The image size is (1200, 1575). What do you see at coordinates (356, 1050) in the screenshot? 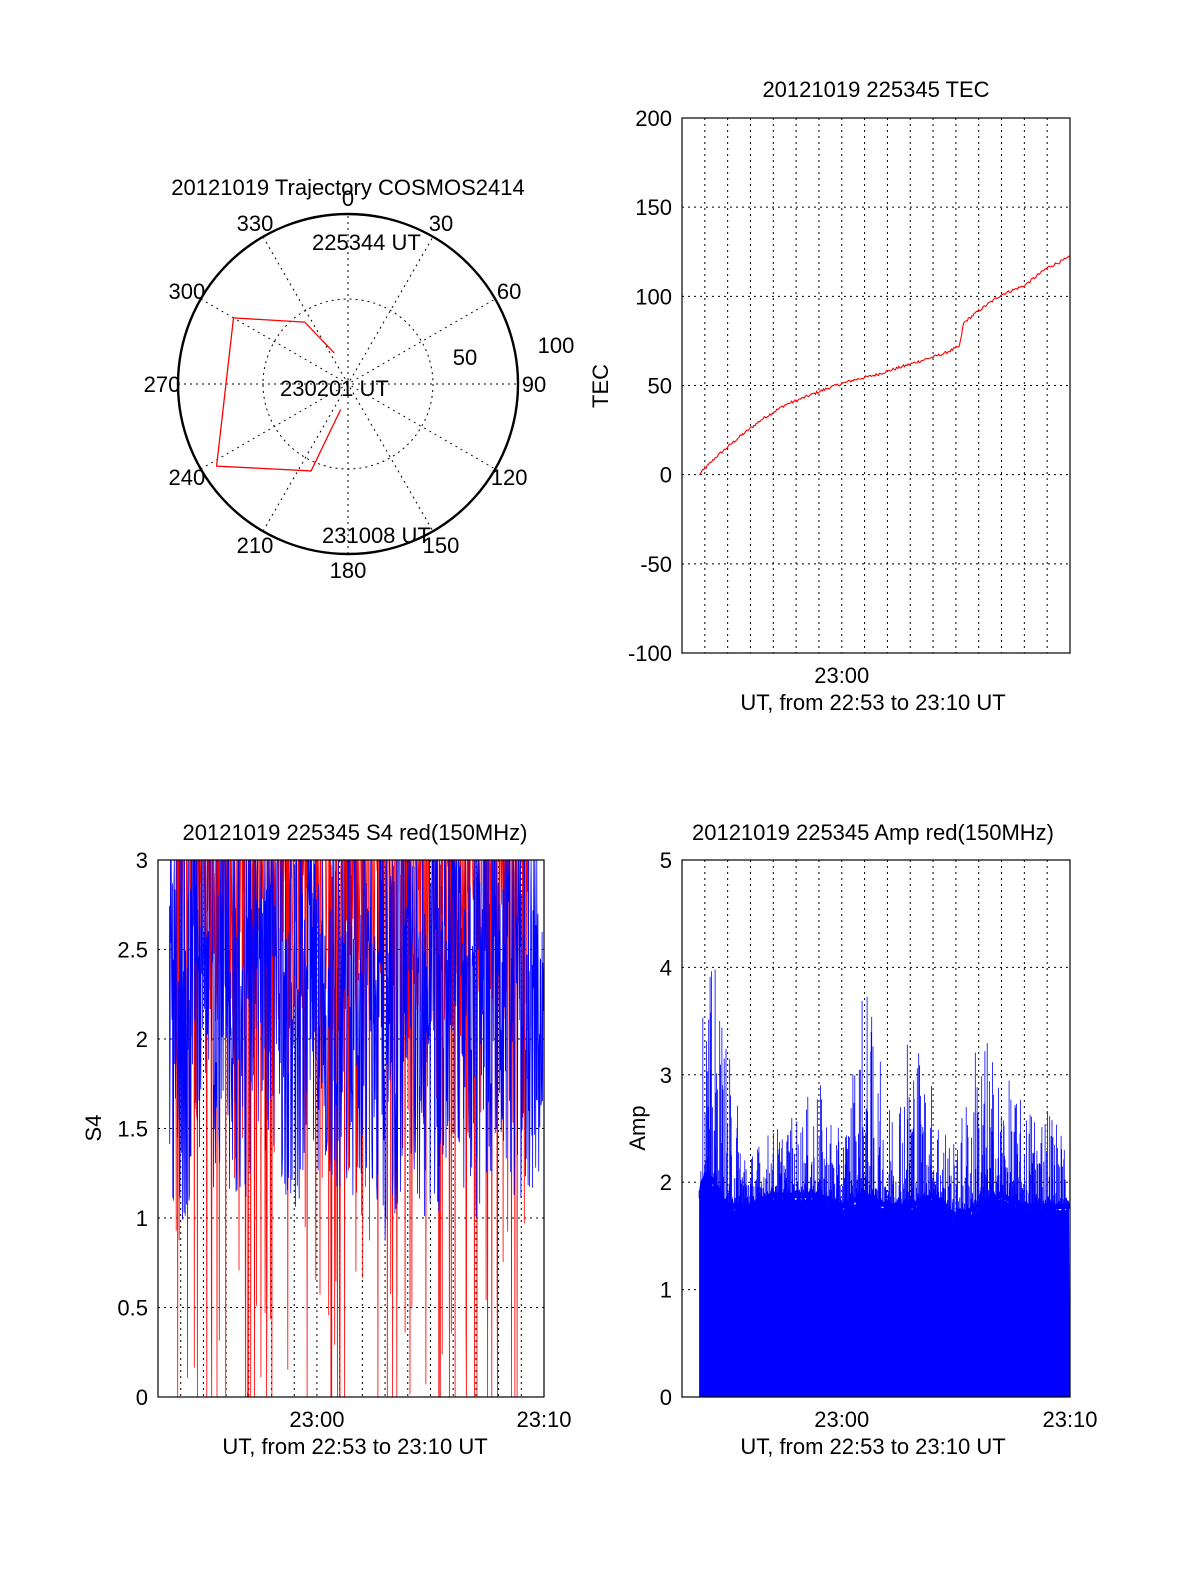
I see `s4-blue-series` at bounding box center [356, 1050].